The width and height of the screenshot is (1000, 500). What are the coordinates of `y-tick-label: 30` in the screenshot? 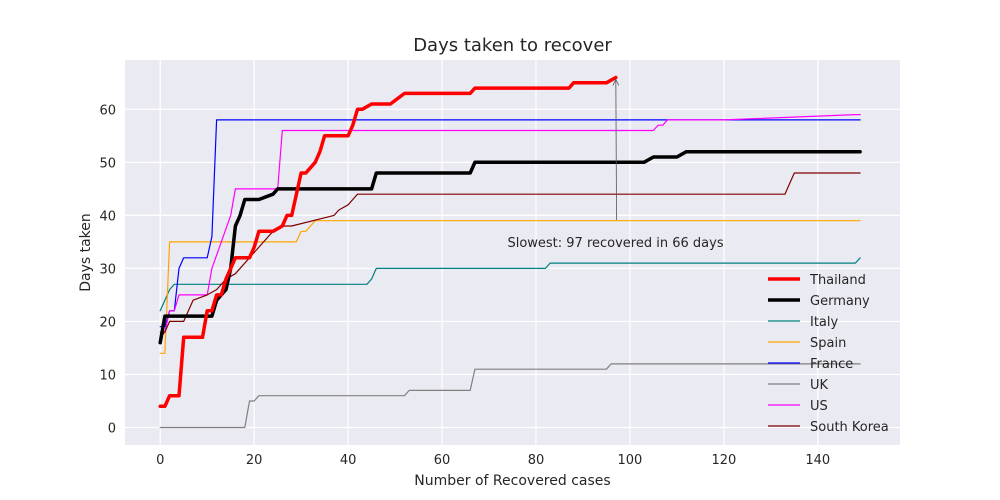 It's located at (107, 269).